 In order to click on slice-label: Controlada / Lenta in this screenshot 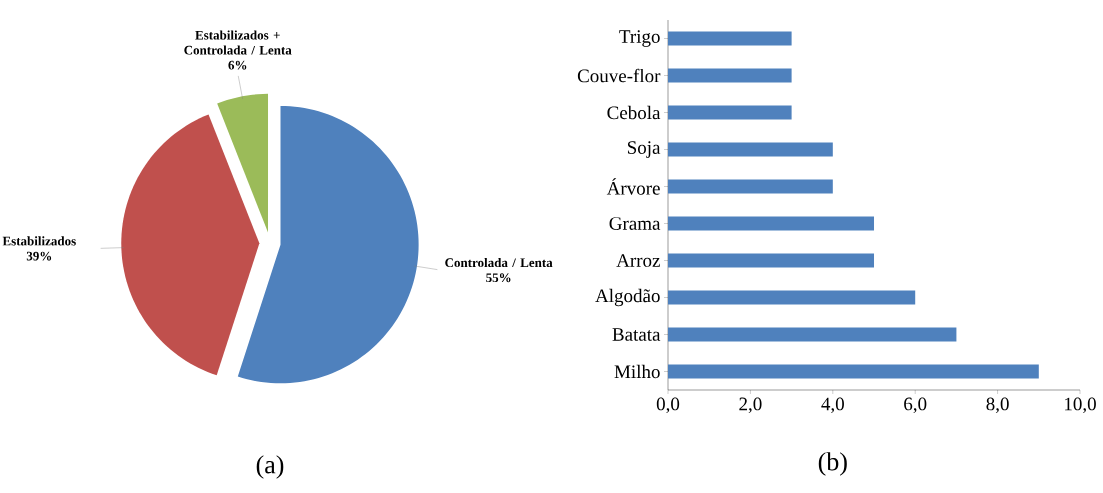, I will do `click(499, 262)`.